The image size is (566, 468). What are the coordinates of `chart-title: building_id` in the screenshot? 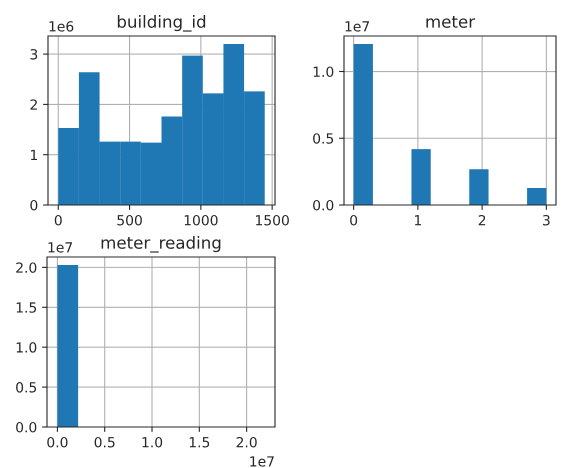 It's located at (162, 23).